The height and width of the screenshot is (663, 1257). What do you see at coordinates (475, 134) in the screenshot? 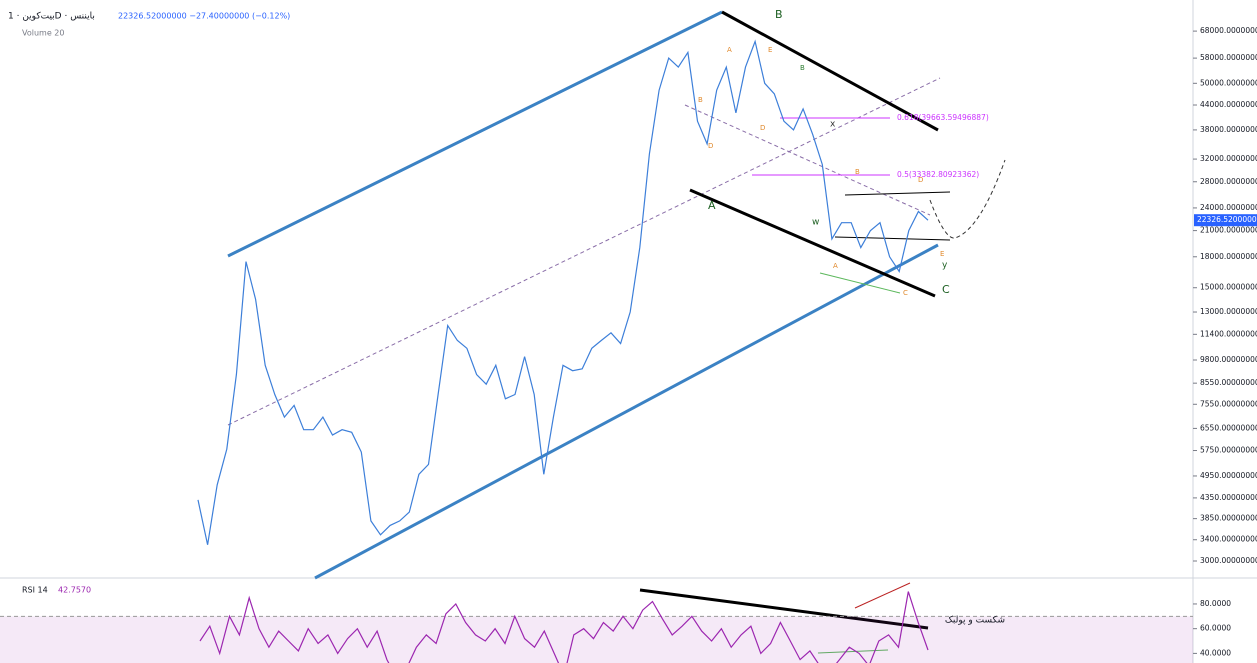
I see `channel-top` at bounding box center [475, 134].